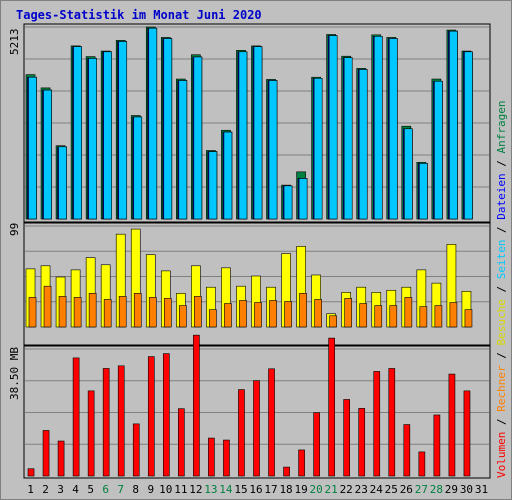 The width and height of the screenshot is (512, 500). What do you see at coordinates (316, 489) in the screenshot?
I see `x-tick-label: 20` at bounding box center [316, 489].